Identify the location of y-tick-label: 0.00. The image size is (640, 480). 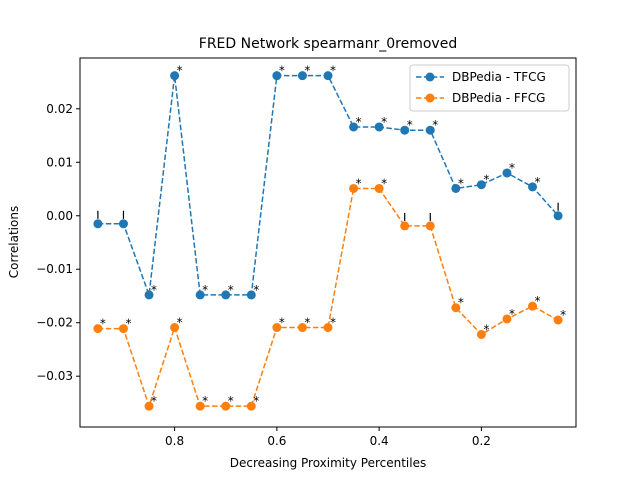
(59, 216).